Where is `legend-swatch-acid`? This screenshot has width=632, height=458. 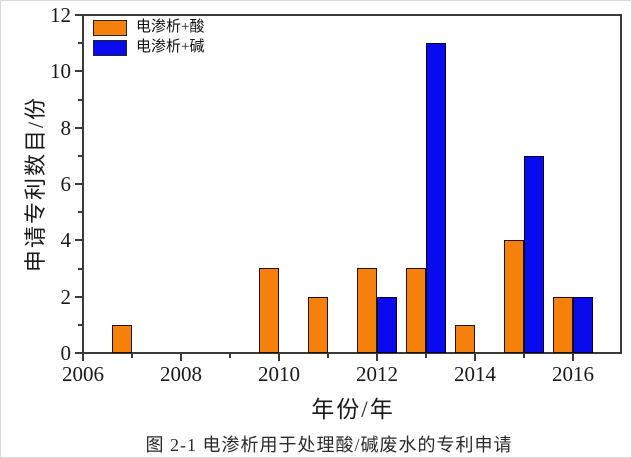
legend-swatch-acid is located at coordinates (110, 27).